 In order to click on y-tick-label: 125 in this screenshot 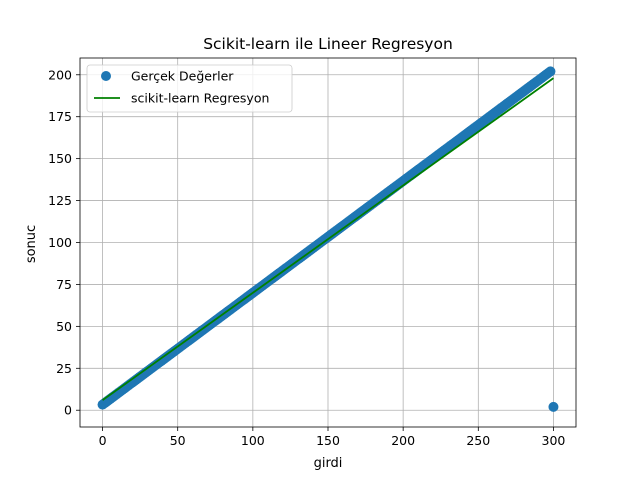, I will do `click(60, 200)`.